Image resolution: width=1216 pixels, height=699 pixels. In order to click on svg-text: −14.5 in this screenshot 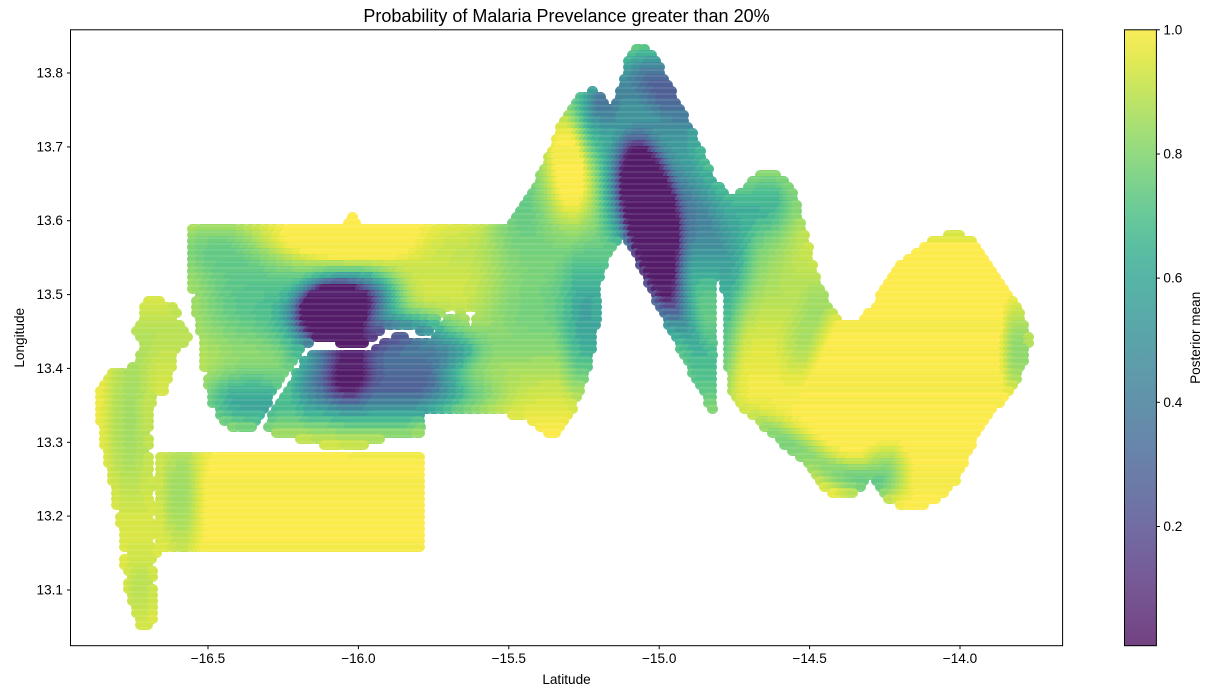, I will do `click(809, 658)`.